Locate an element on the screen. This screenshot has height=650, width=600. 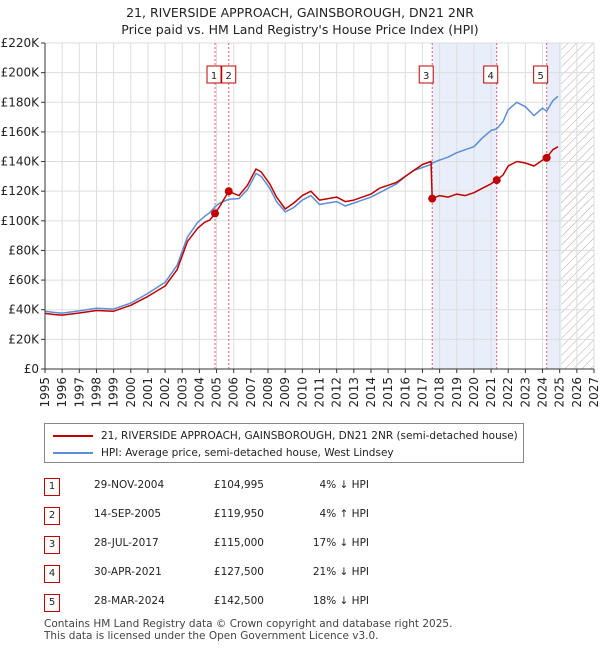
x-tick-label: 2009 is located at coordinates (285, 392).